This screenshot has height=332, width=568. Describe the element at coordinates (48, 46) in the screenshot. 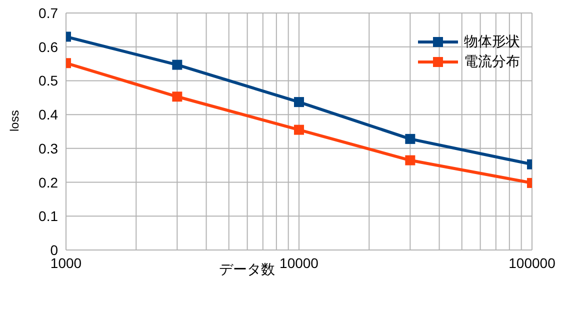

I see `y-tick-label: 0.6` at that location.